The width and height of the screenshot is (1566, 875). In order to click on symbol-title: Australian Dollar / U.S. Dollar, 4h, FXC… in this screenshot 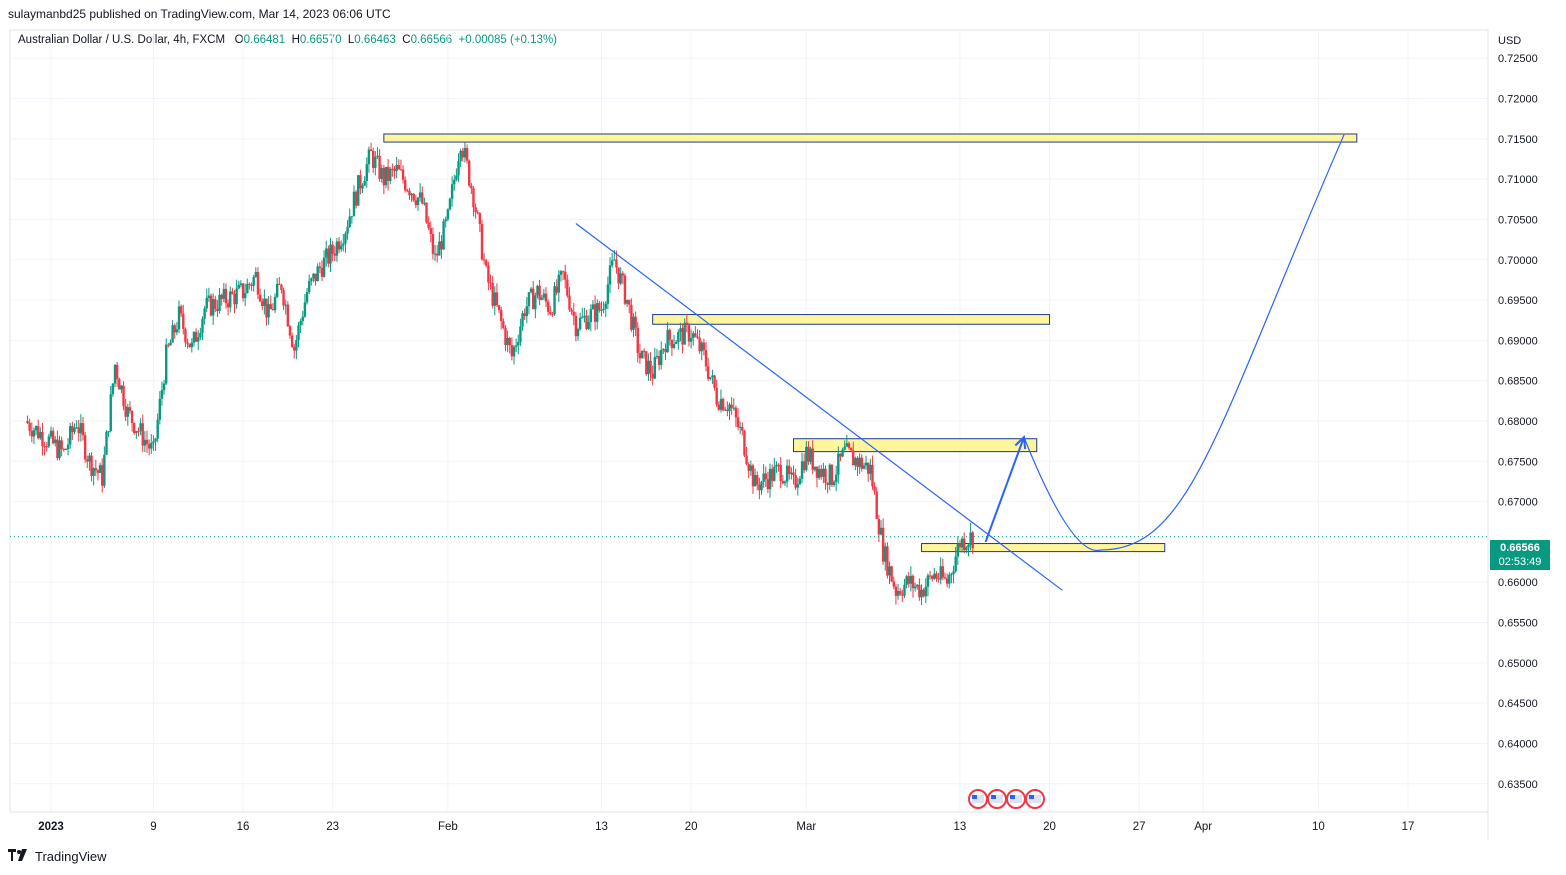, I will do `click(122, 40)`.